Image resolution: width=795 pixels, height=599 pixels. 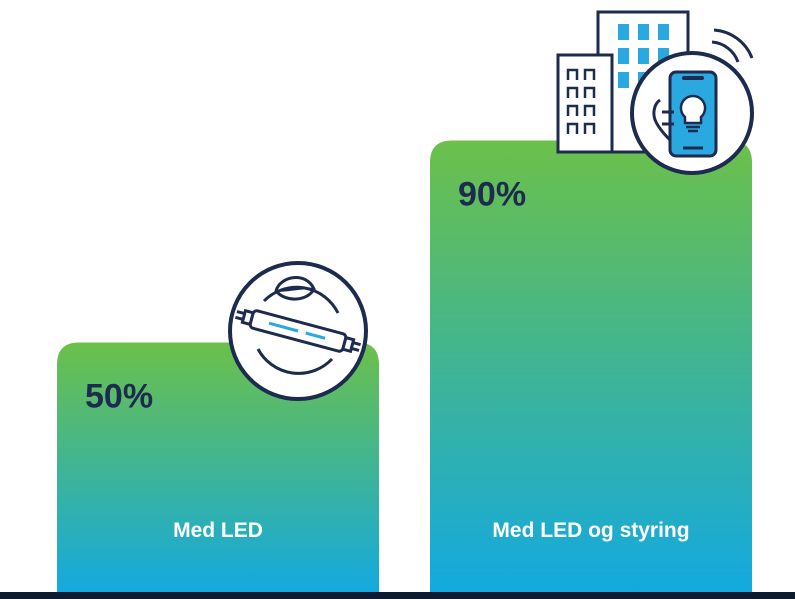 What do you see at coordinates (655, 92) in the screenshot?
I see `building-phone-lightbulb-icon` at bounding box center [655, 92].